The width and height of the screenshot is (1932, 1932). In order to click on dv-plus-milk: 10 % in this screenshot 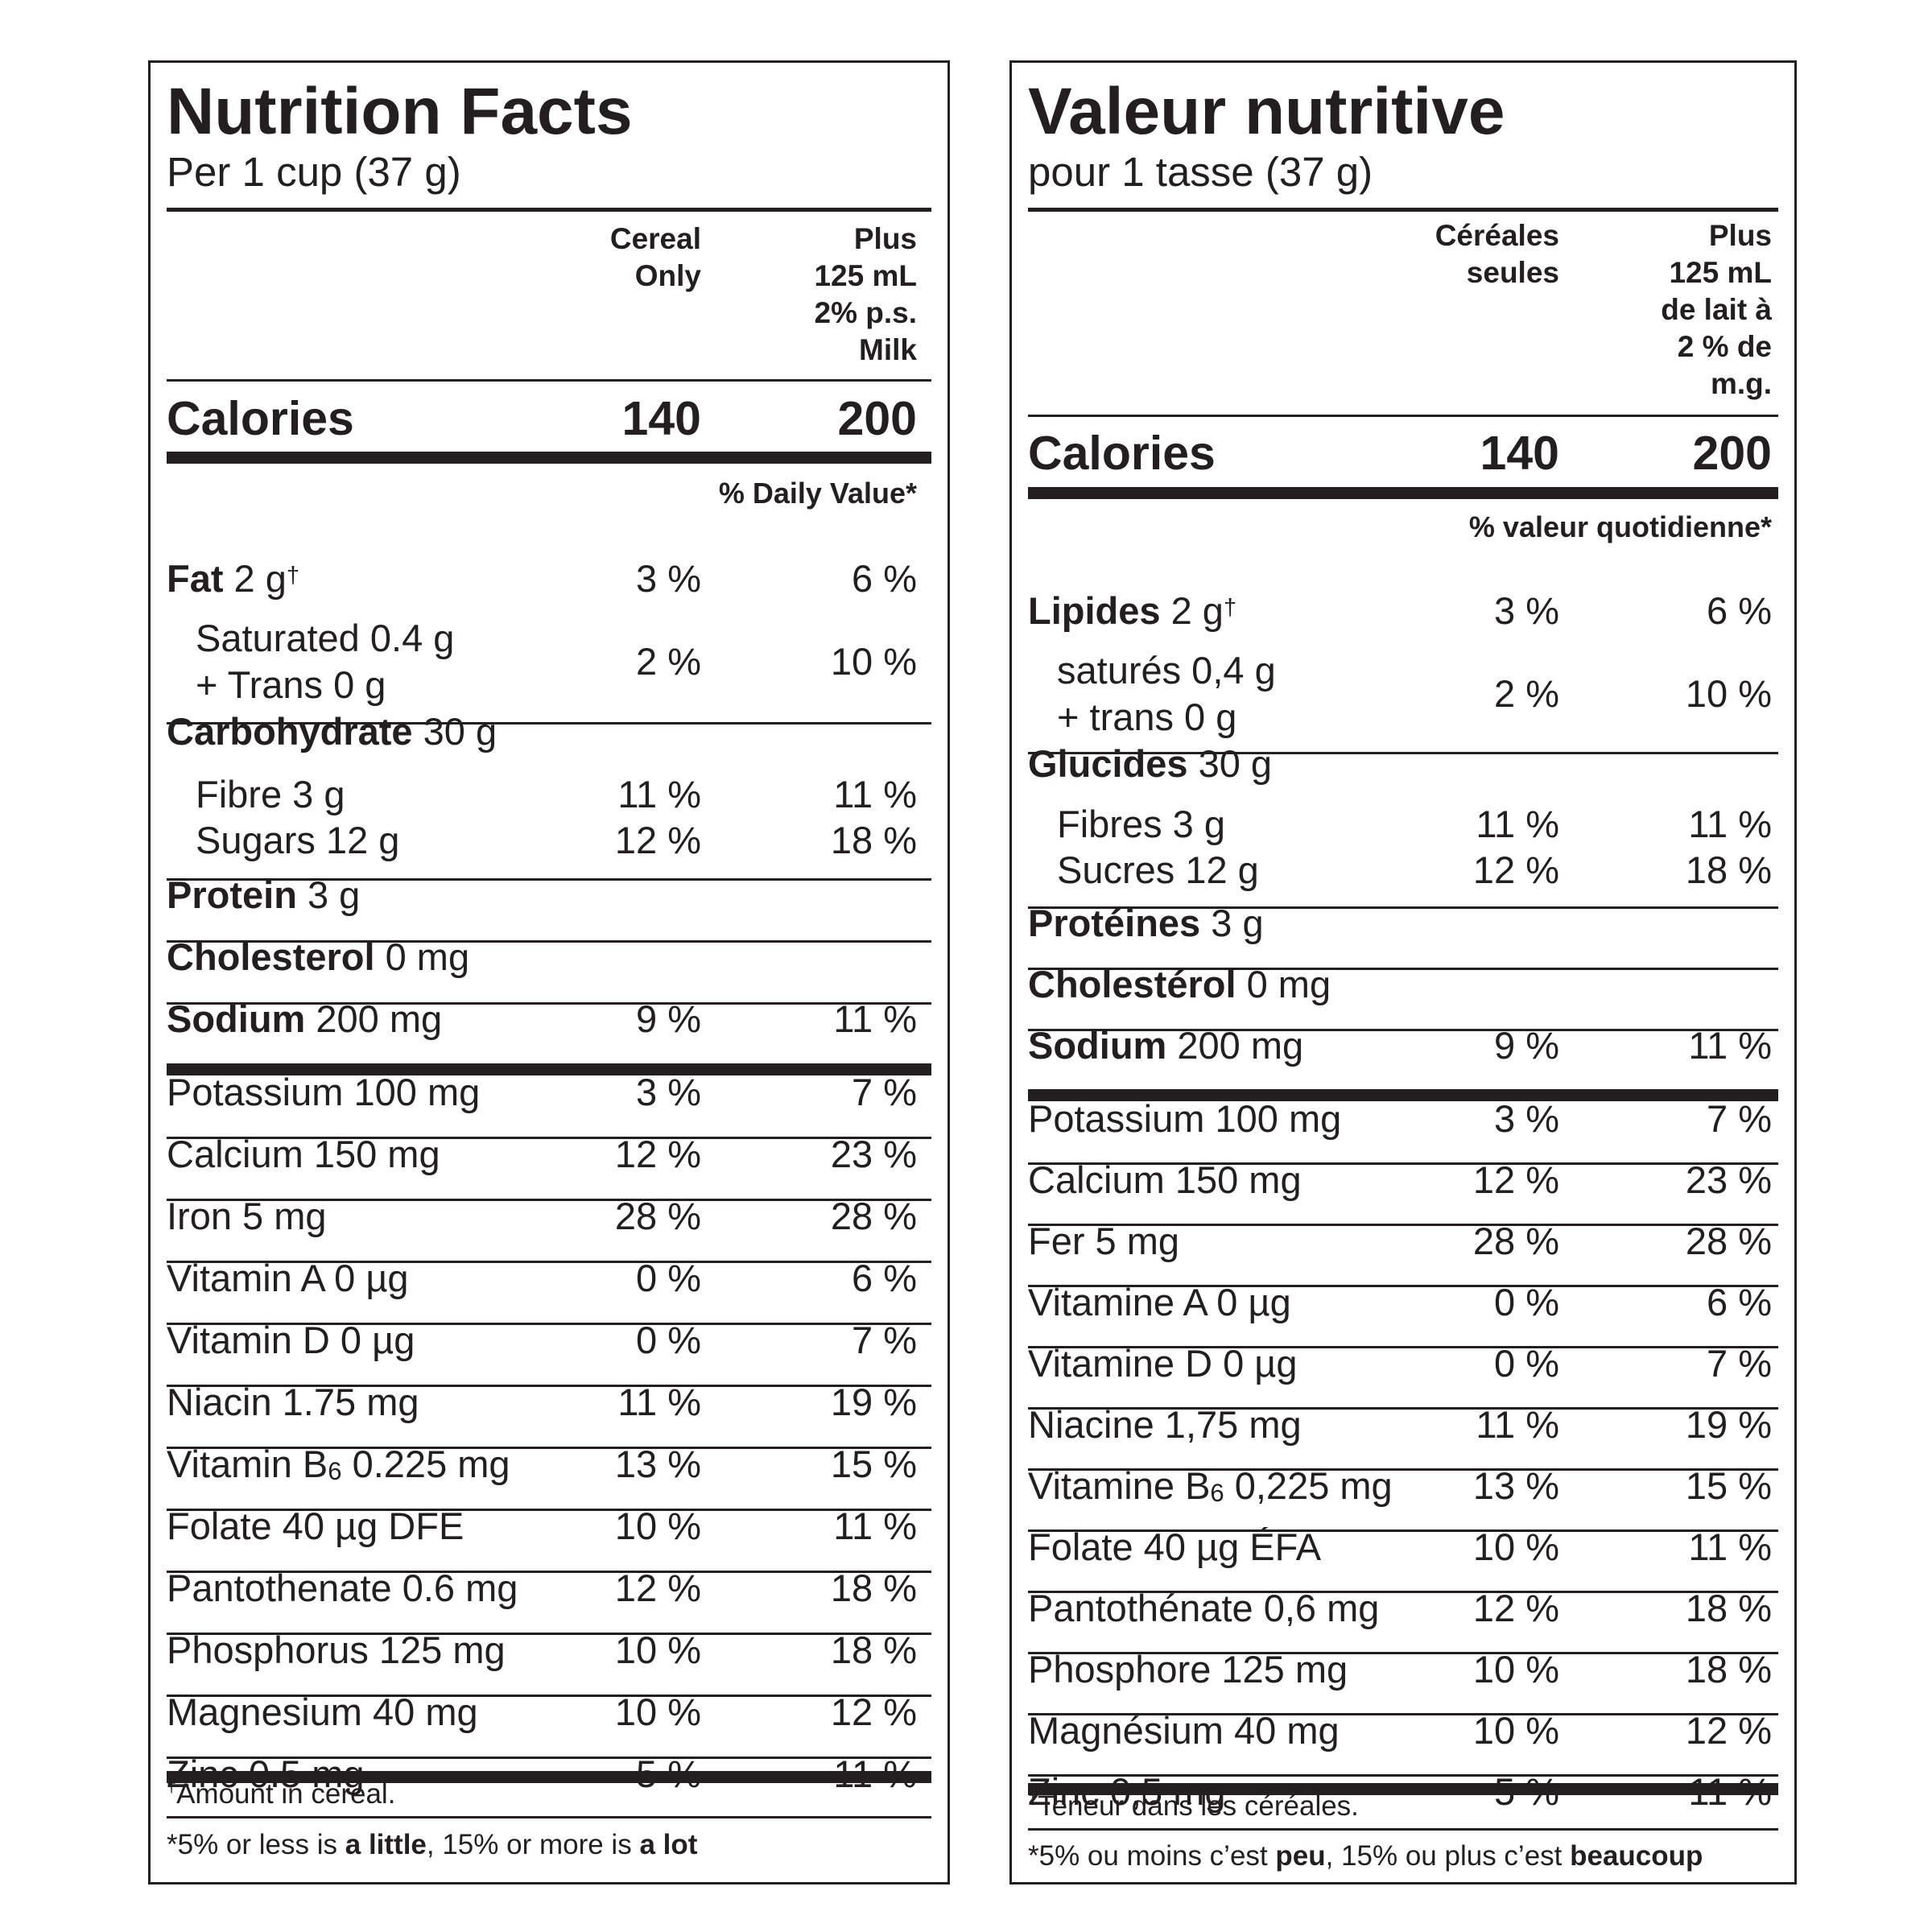, I will do `click(873, 661)`.